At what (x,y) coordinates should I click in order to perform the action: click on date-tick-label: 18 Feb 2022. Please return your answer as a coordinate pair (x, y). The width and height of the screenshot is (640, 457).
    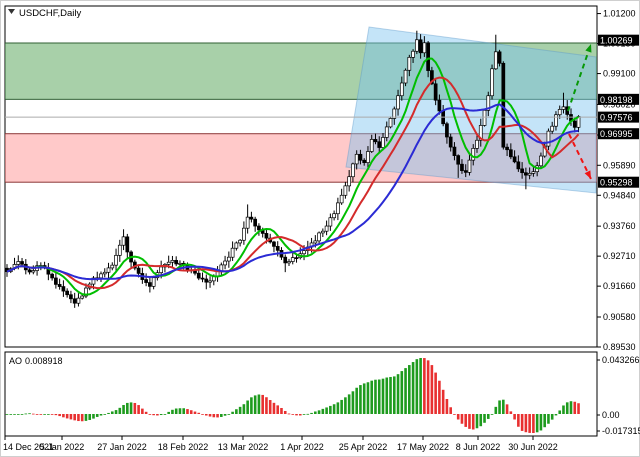
    Looking at the image, I should click on (183, 447).